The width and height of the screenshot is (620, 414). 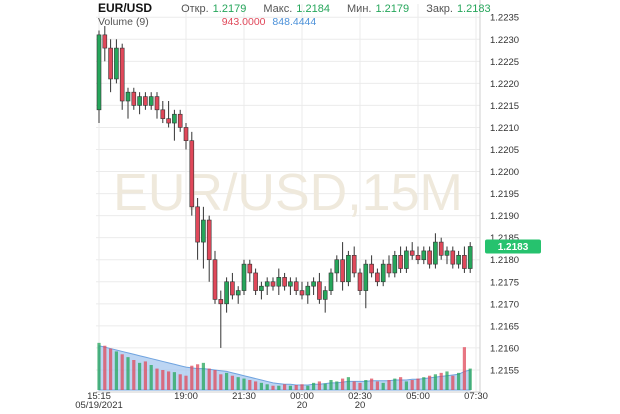 I want to click on y-tick-label: 1.2225, so click(x=504, y=62).